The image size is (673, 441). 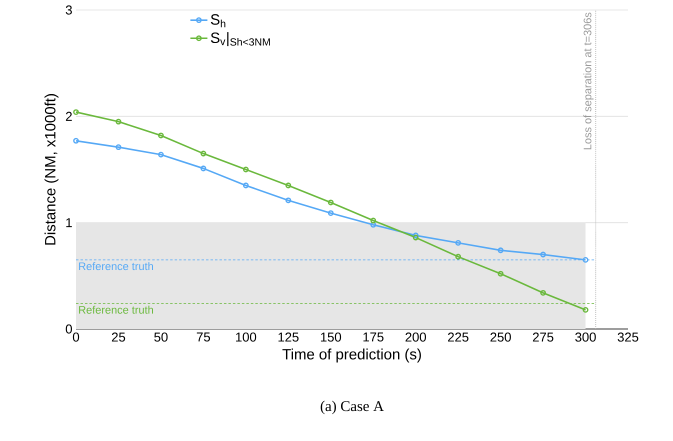 What do you see at coordinates (288, 337) in the screenshot?
I see `x-tick-label: 125` at bounding box center [288, 337].